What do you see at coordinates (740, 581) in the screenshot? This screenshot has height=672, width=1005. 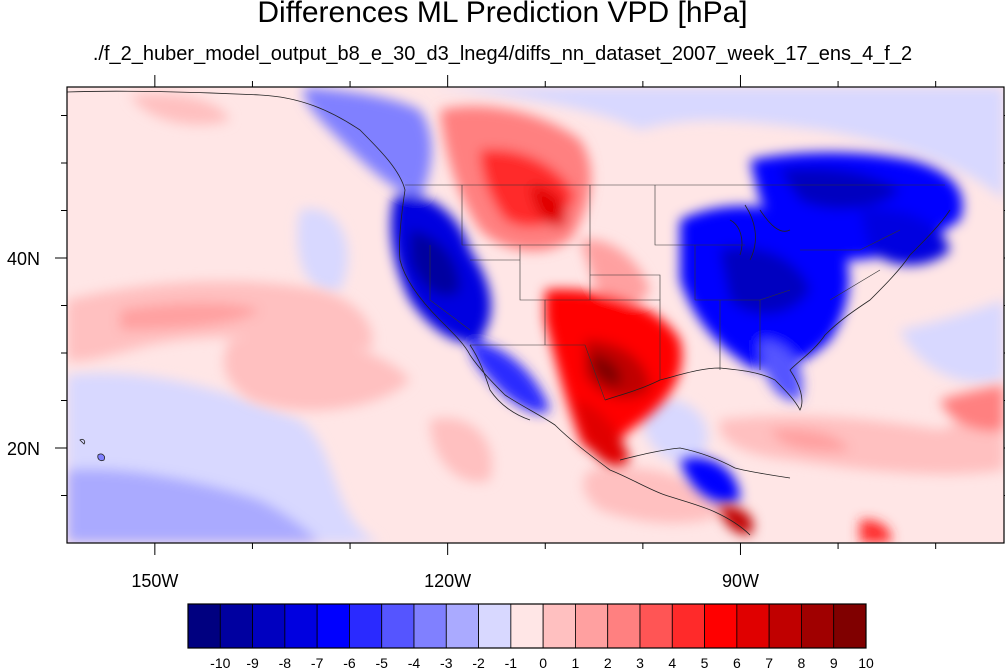 I see `x-tick-label: 90W` at bounding box center [740, 581].